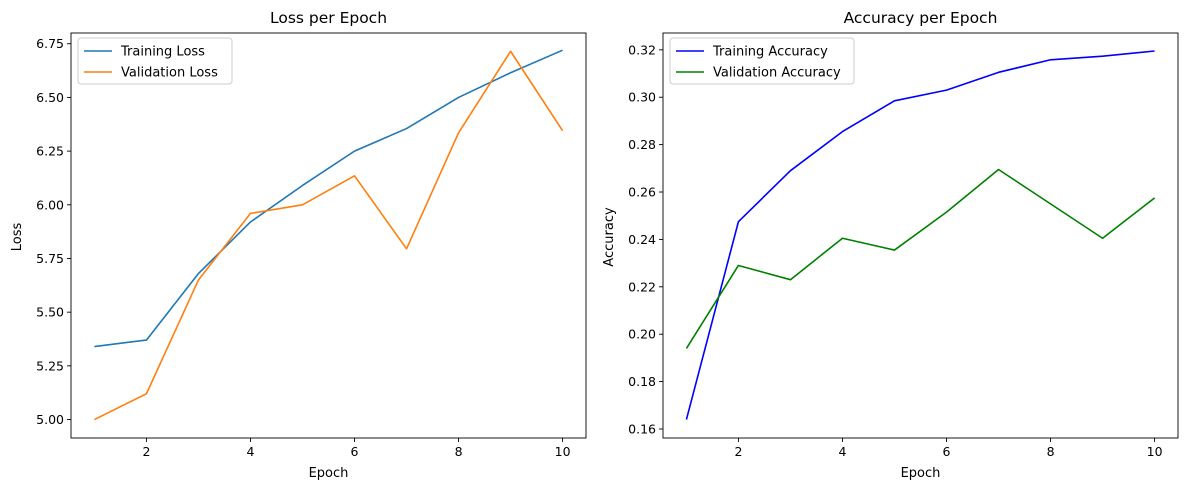  I want to click on legend-label: Validation Accuracy, so click(777, 73).